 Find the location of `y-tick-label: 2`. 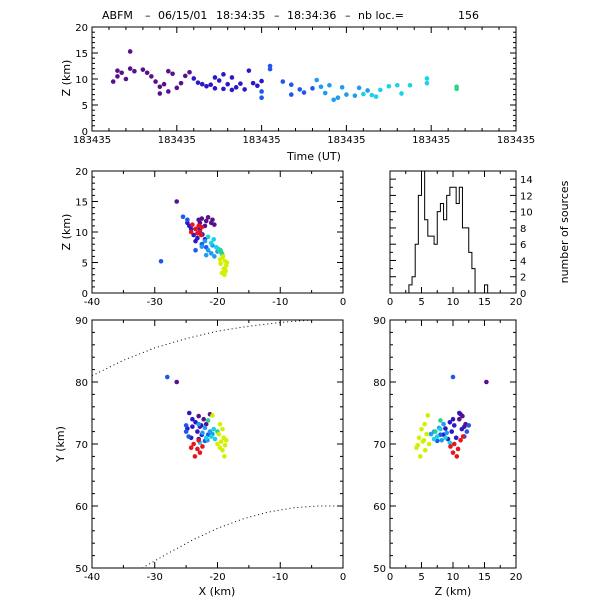

y-tick-label: 2 is located at coordinates (523, 278).